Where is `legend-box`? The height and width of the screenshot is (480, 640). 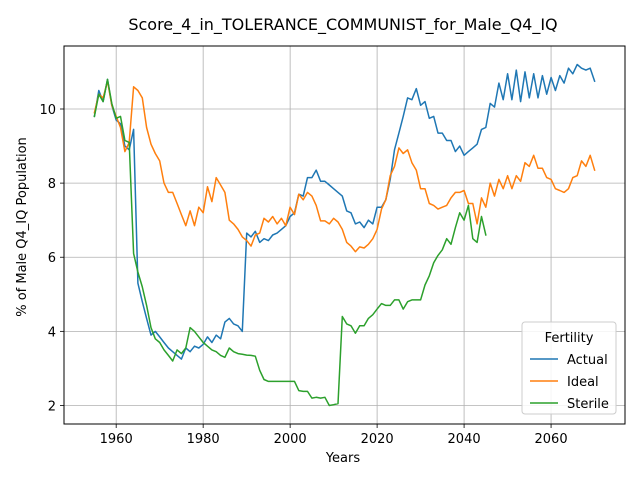
legend-box is located at coordinates (569, 368).